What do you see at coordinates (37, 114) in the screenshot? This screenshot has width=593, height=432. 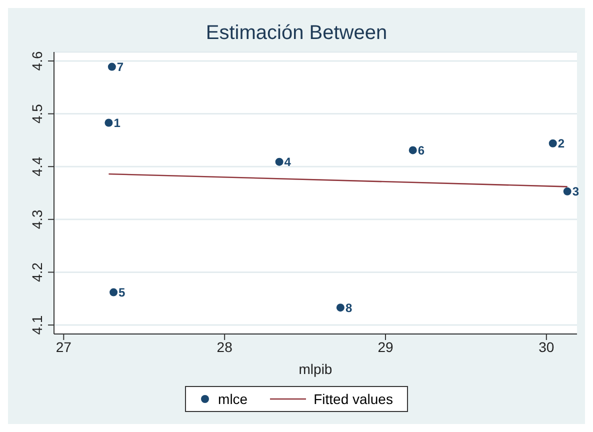 I see `y-tick-label: 4.5` at bounding box center [37, 114].